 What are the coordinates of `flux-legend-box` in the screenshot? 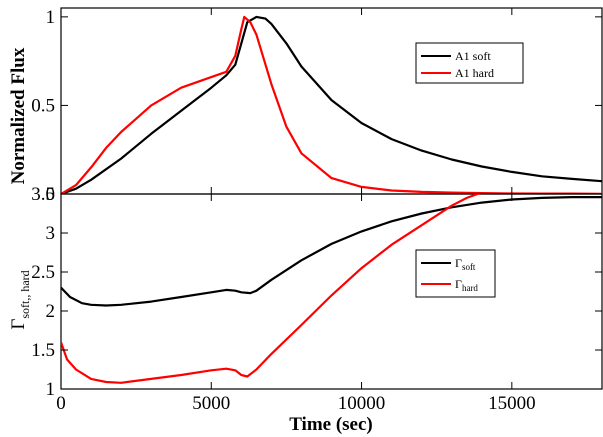 It's located at (469, 63).